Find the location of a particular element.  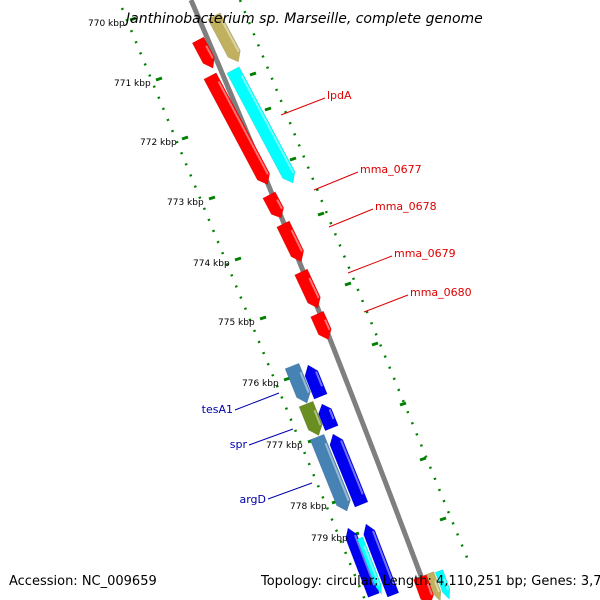

gene-label-mma_0677: mma_0677 is located at coordinates (391, 169).